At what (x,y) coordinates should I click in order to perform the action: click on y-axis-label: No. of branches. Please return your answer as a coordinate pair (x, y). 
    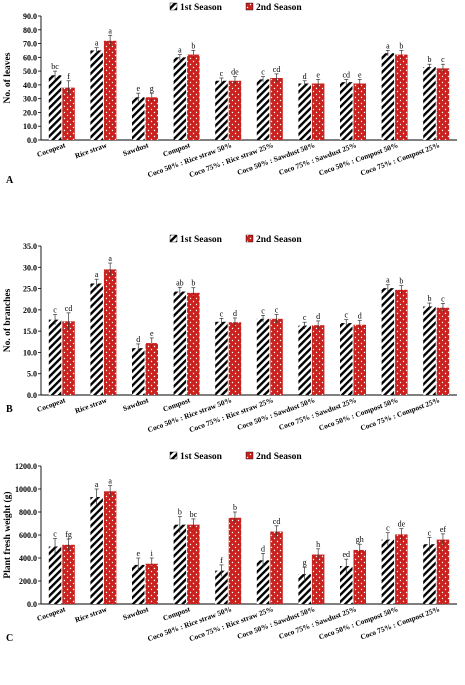
    Looking at the image, I should click on (8, 320).